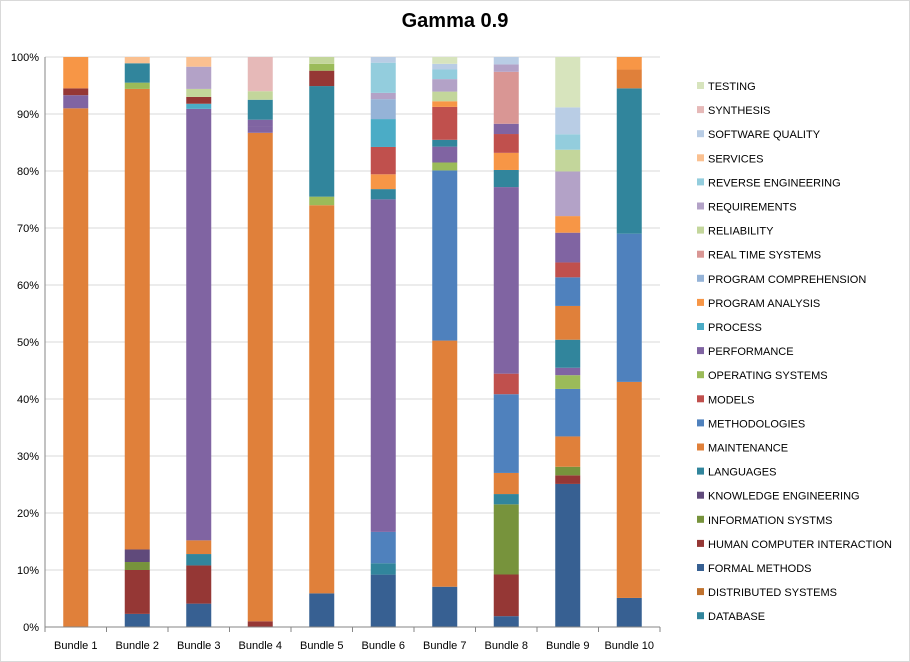  What do you see at coordinates (260, 74) in the screenshot?
I see `bar-segment-synthesis` at bounding box center [260, 74].